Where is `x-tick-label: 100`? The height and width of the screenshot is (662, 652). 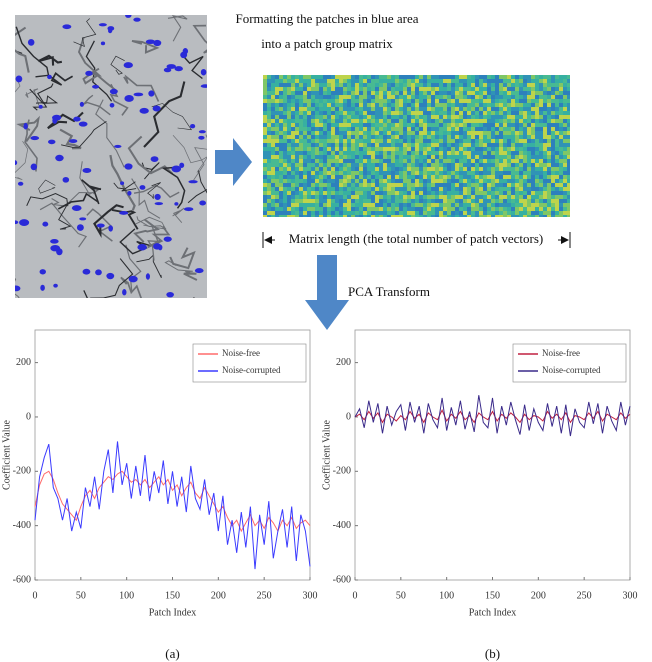
x-tick-label: 100 is located at coordinates (446, 595).